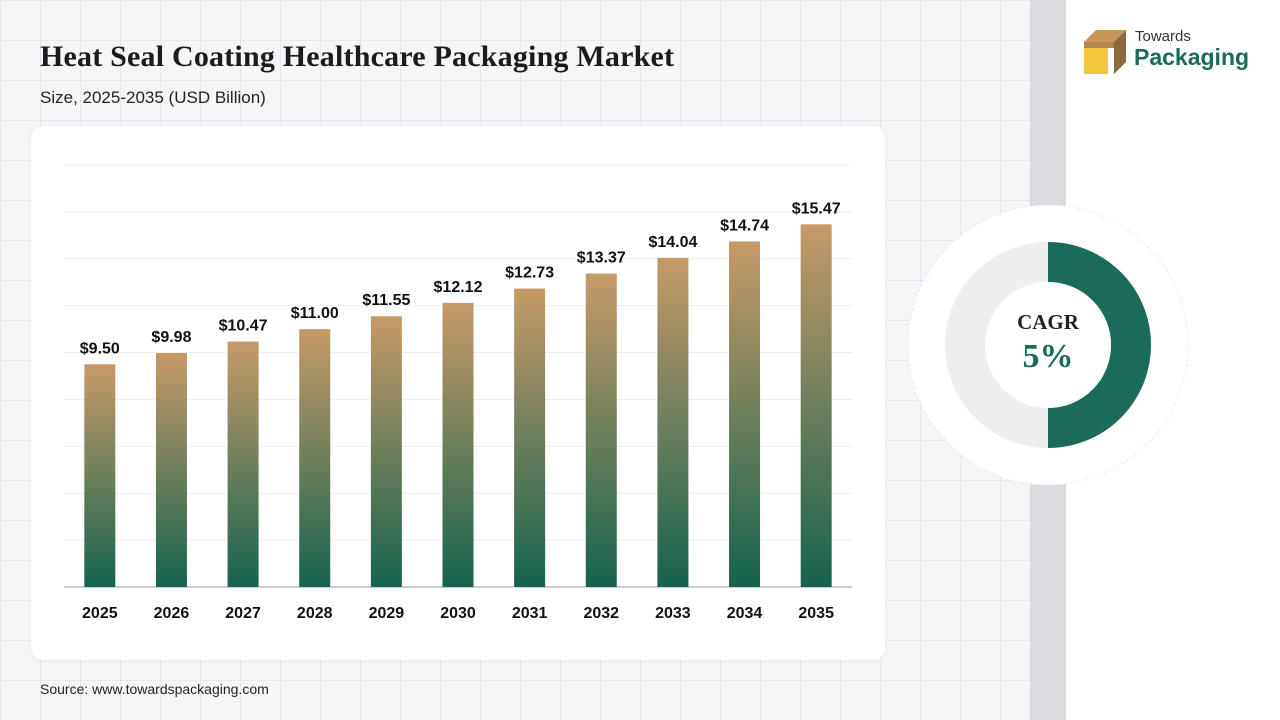  I want to click on data-label-2030: $12.12, so click(458, 287).